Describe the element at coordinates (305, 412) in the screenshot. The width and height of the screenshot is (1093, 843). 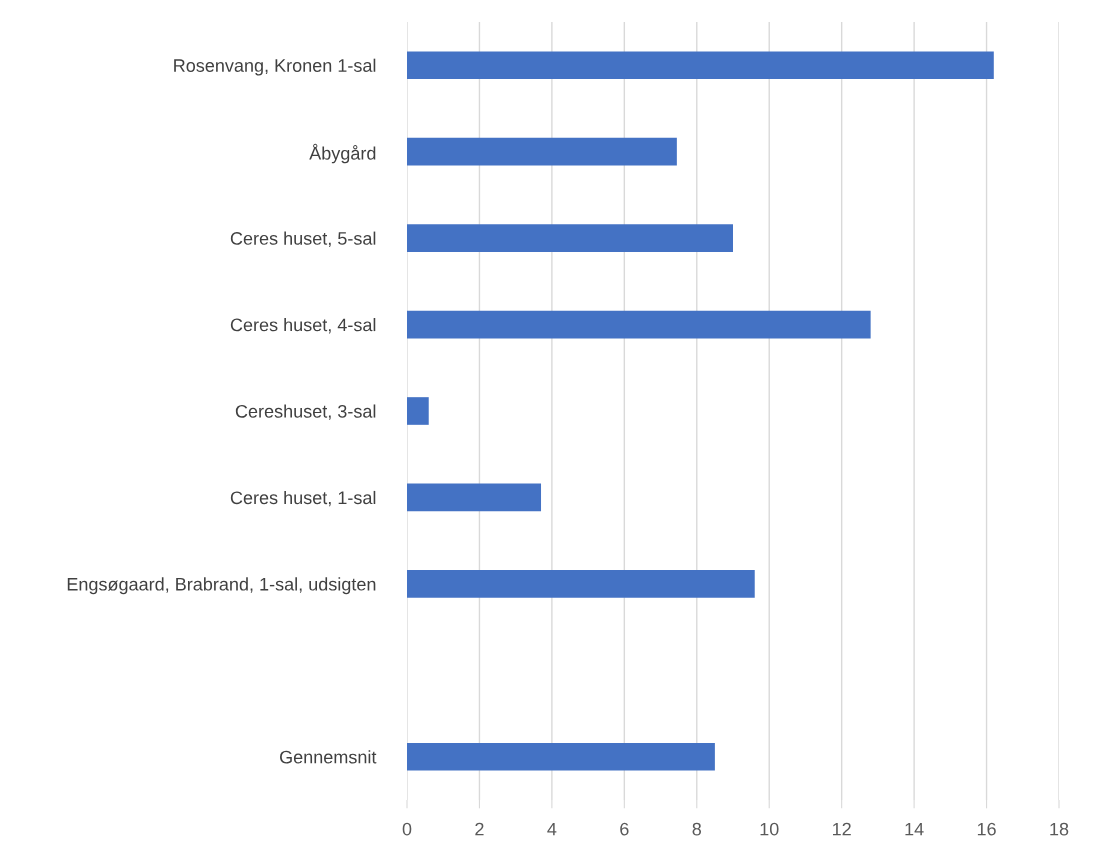
I see `y-tick-label: Cereshuset, 3-sal` at that location.